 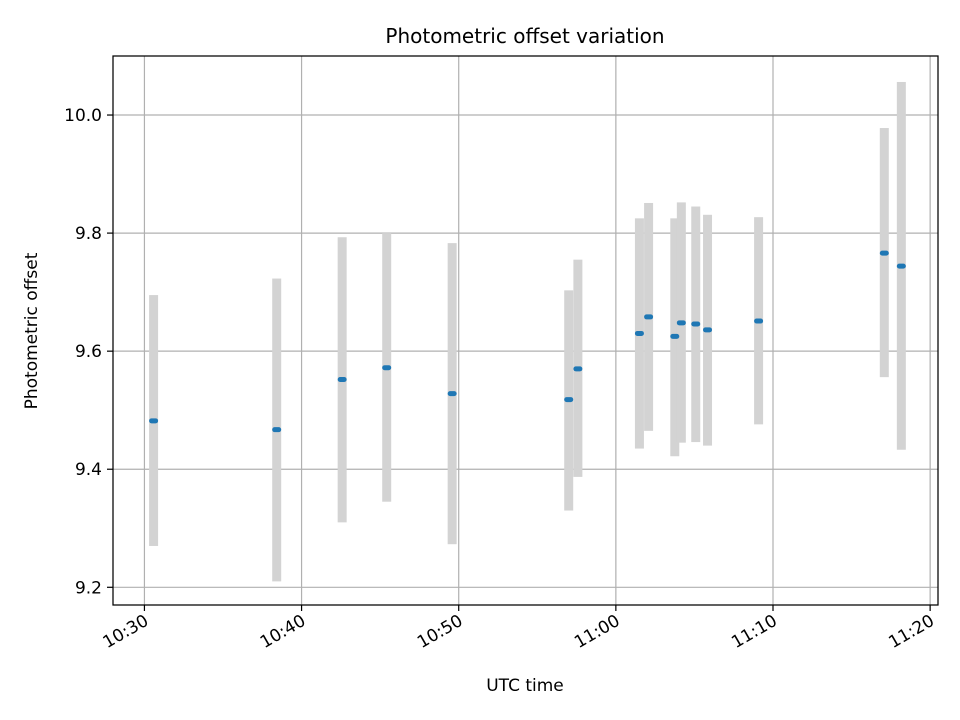 I want to click on chart-title: Photometric offset variation, so click(x=524, y=36).